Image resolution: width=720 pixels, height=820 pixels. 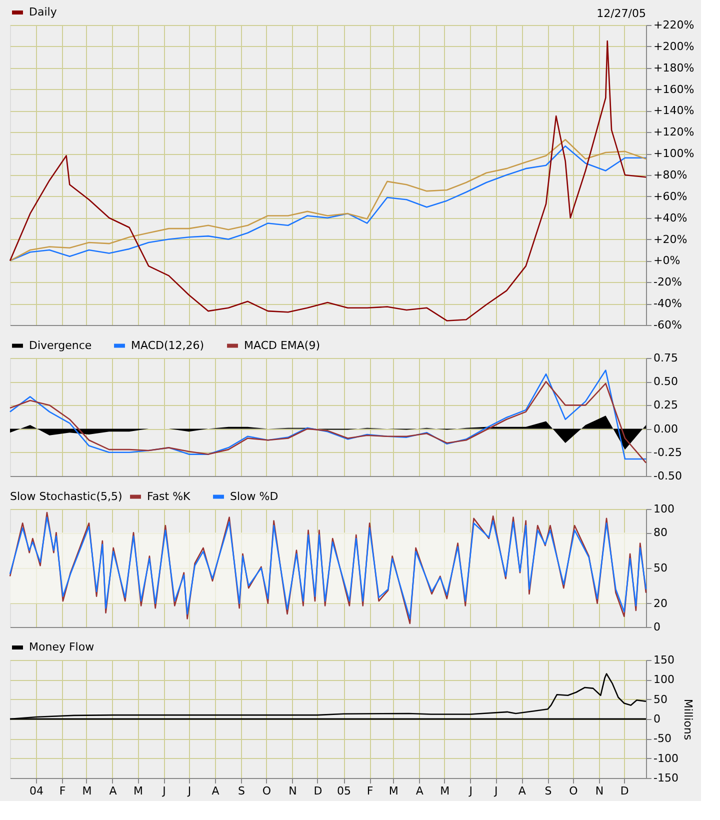 I want to click on y-tick-label: +60%, so click(x=671, y=196).